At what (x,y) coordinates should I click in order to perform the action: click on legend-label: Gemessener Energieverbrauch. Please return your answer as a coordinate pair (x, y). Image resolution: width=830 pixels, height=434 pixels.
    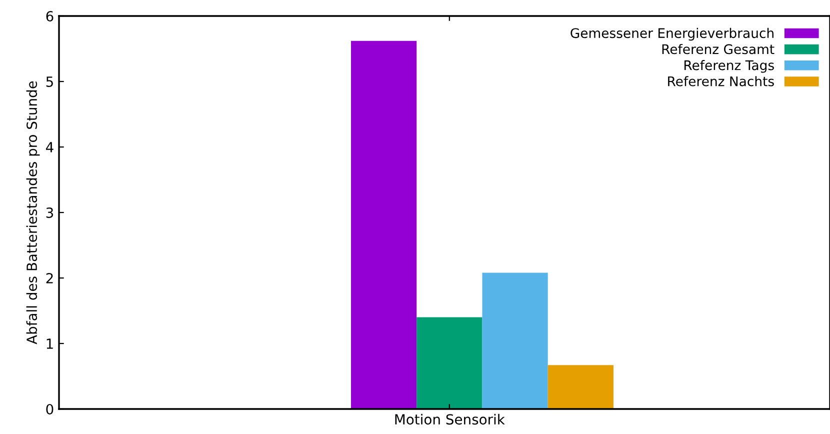
    Looking at the image, I should click on (672, 34).